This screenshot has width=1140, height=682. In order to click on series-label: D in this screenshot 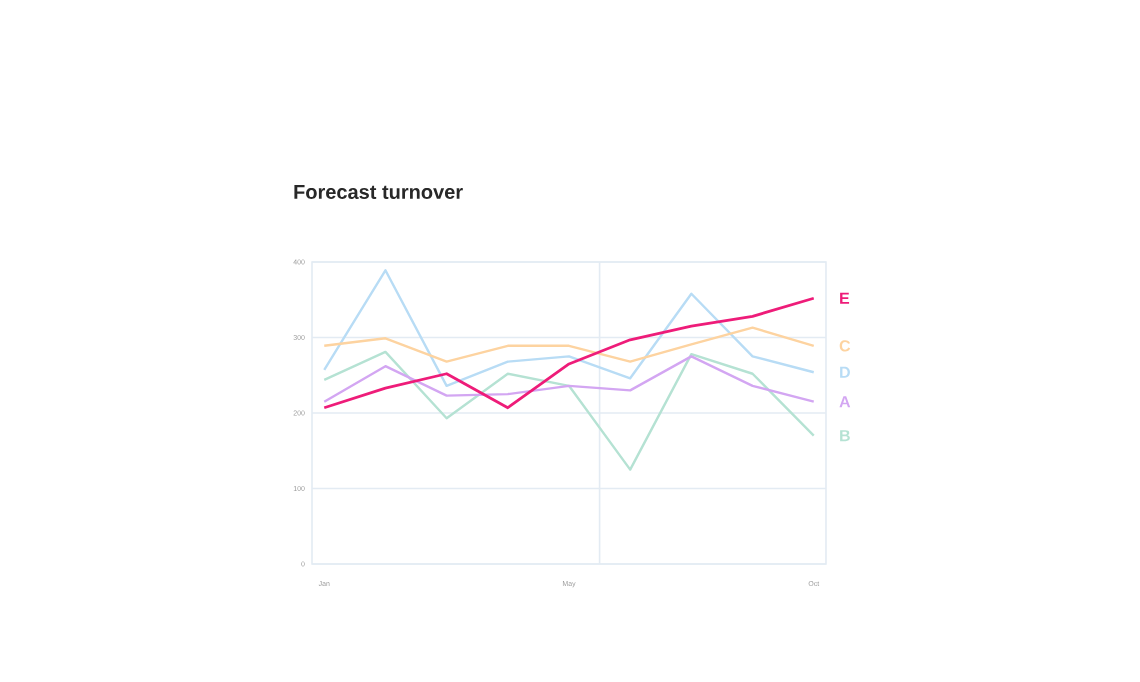, I will do `click(845, 372)`.